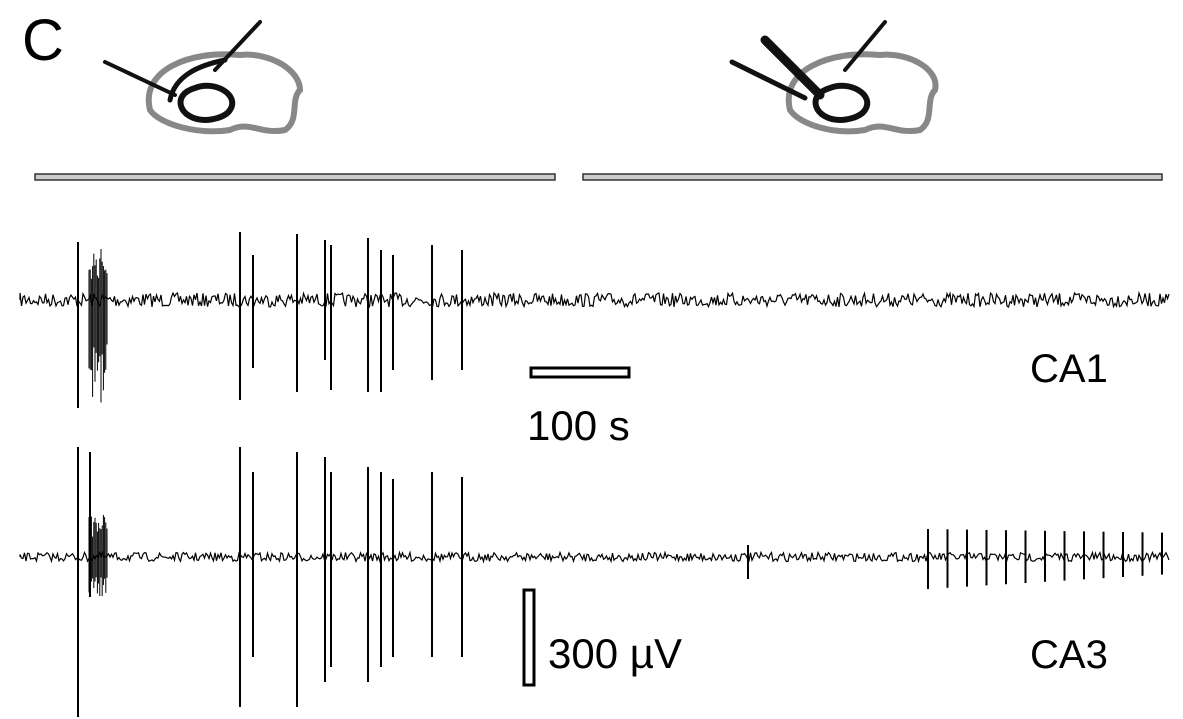  What do you see at coordinates (1069, 369) in the screenshot?
I see `trace-label: CA1` at bounding box center [1069, 369].